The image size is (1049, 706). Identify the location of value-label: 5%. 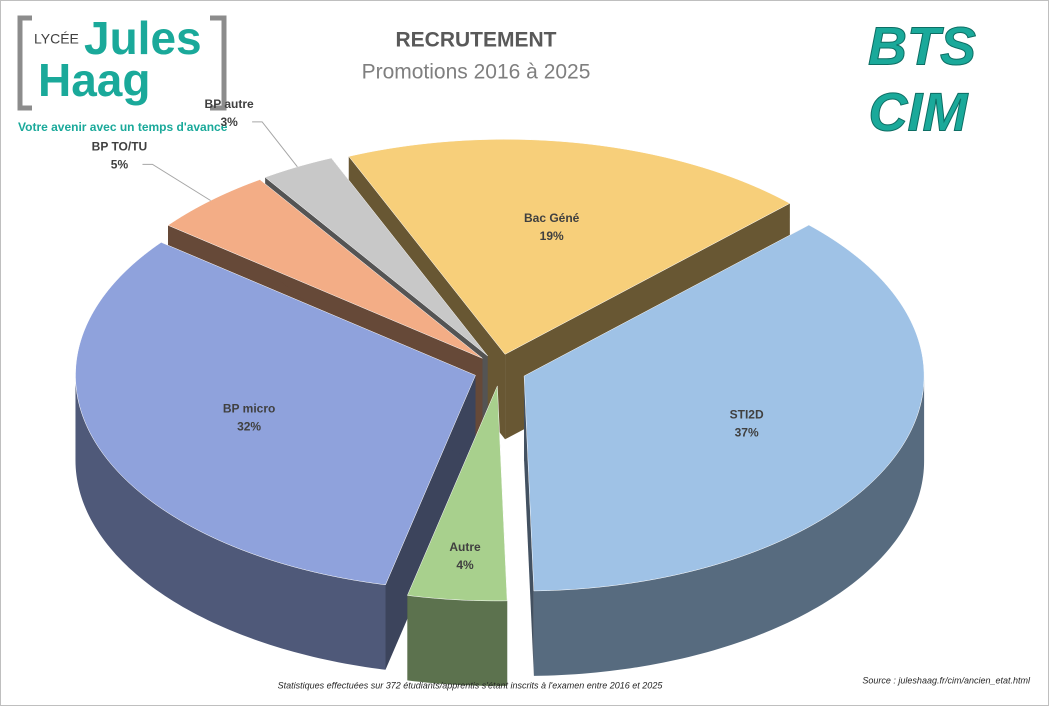
(120, 165).